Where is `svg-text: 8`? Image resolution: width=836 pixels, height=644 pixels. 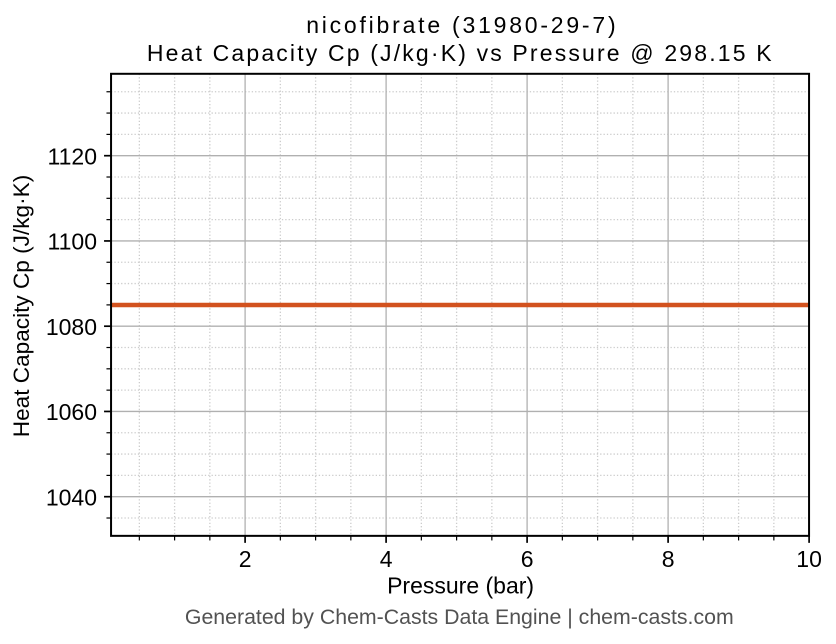 svg-text: 8 is located at coordinates (668, 559).